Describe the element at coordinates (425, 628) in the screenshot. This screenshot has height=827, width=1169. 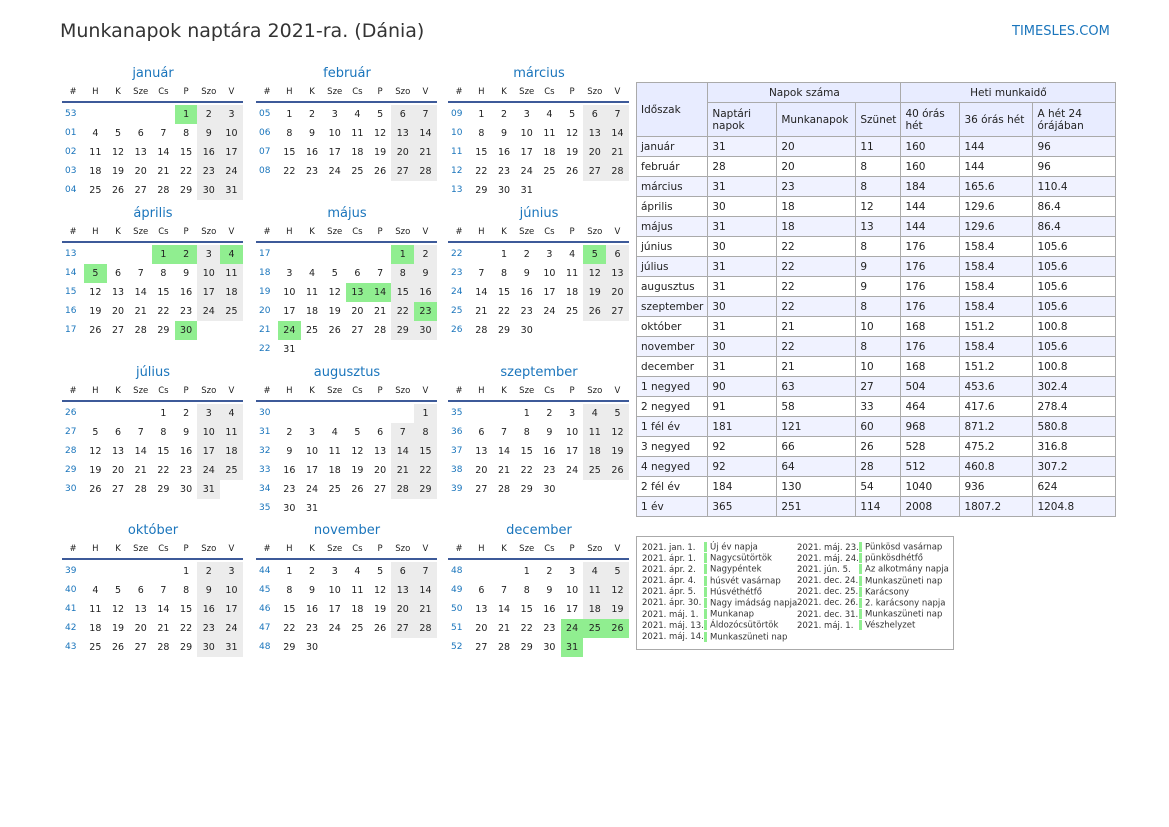
I see `day-cell: 28` at that location.